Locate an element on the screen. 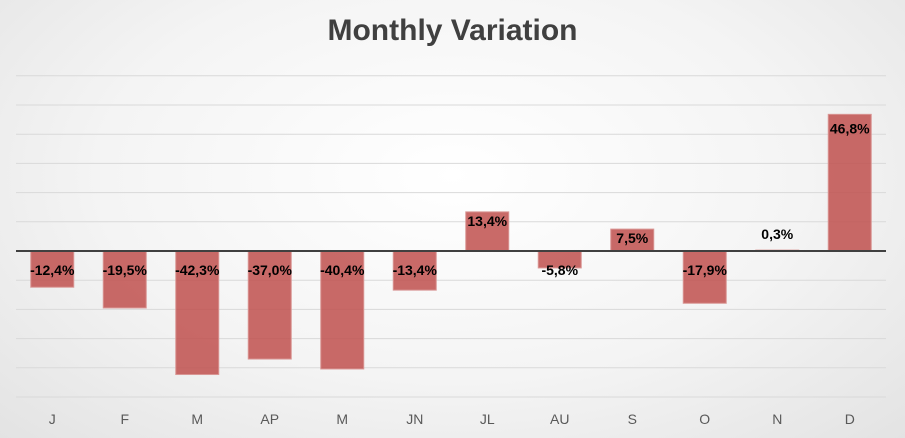 This screenshot has height=438, width=905. data-label: 7,5% is located at coordinates (632, 238).